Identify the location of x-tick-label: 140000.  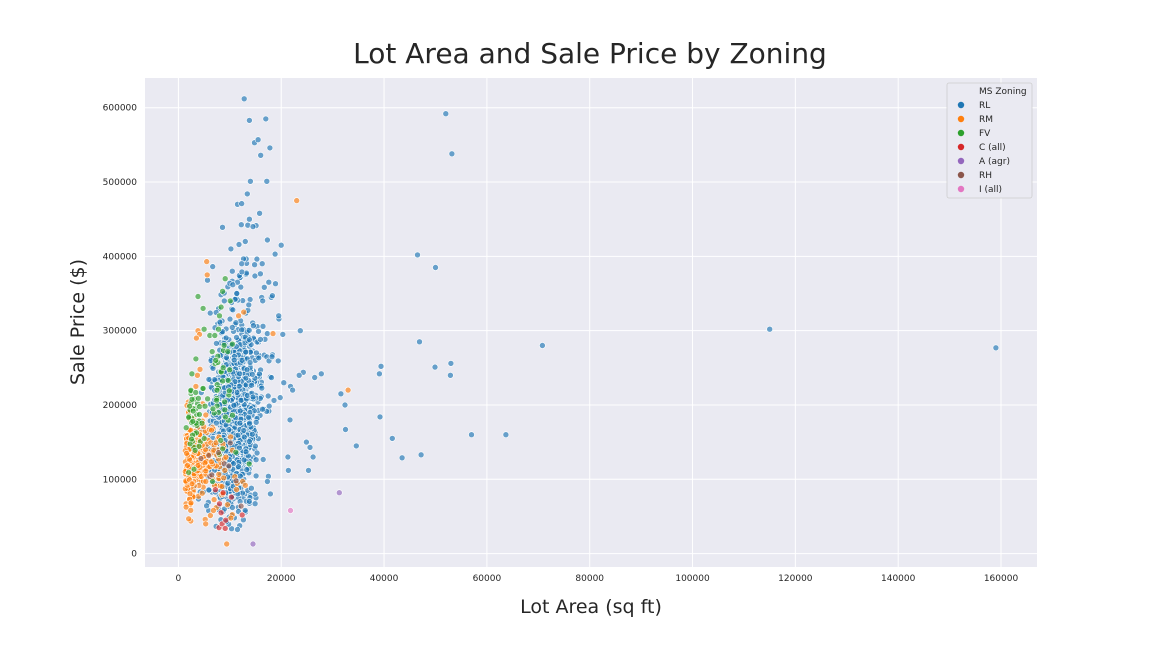
(898, 579).